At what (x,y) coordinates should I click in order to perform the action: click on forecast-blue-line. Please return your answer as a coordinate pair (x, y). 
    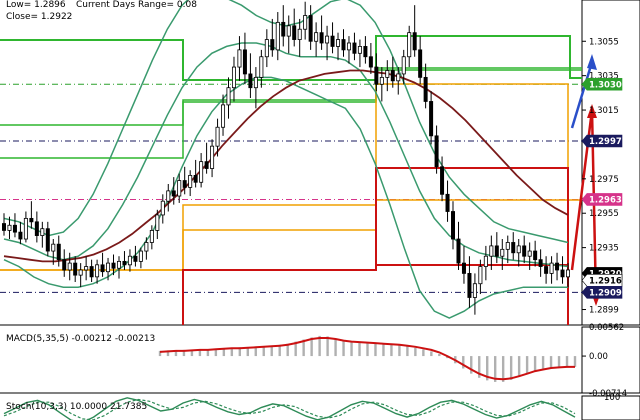
    Looking at the image, I should click on (582, 95).